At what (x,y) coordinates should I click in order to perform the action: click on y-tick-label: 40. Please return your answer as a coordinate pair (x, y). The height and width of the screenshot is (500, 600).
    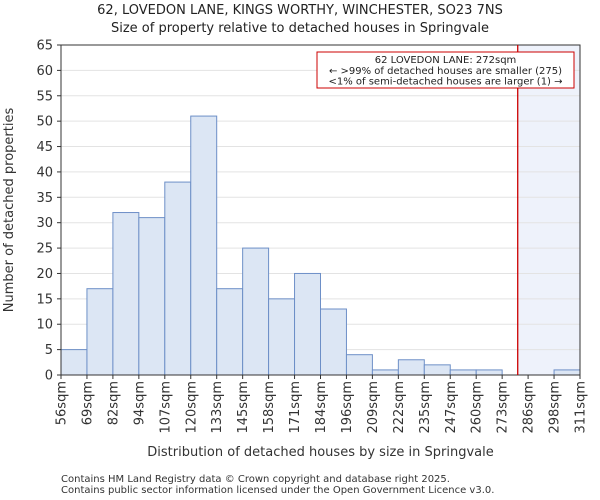
    Looking at the image, I should click on (44, 172).